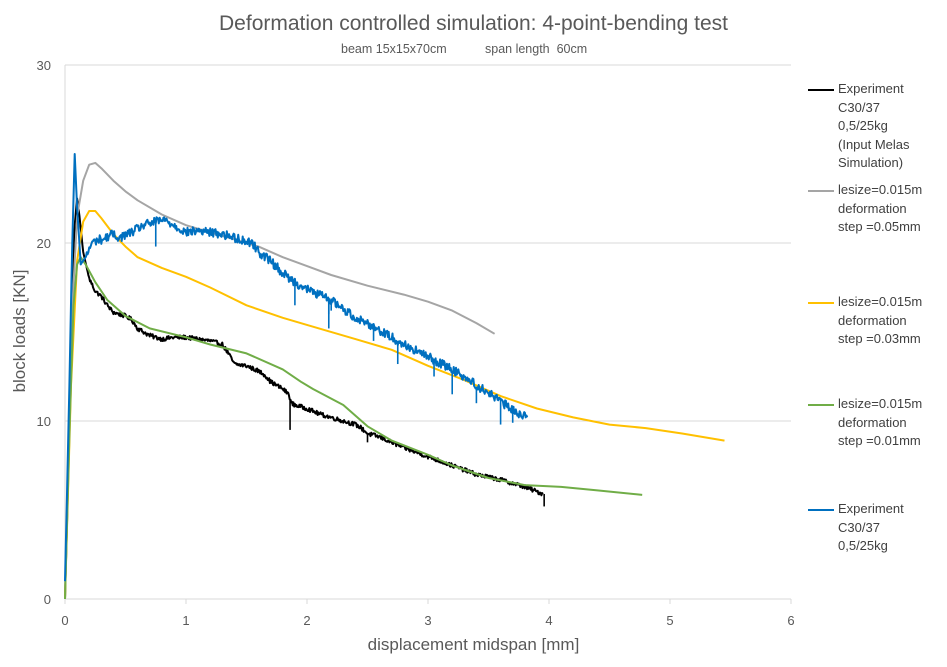 The image size is (947, 667). Describe the element at coordinates (44, 421) in the screenshot. I see `y-tick-label: 10` at that location.